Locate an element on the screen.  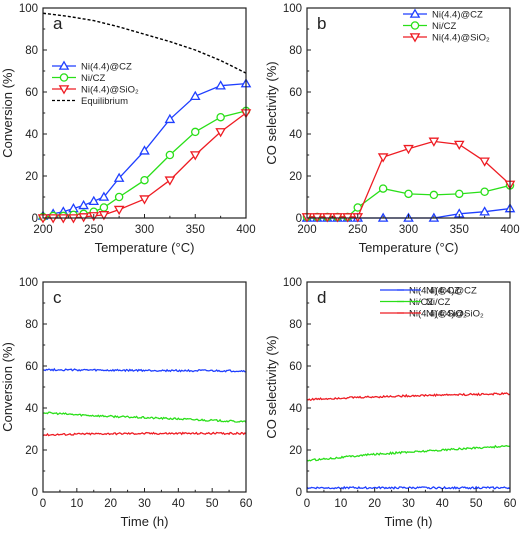
x-tick-label: 200 is located at coordinates (42, 230).